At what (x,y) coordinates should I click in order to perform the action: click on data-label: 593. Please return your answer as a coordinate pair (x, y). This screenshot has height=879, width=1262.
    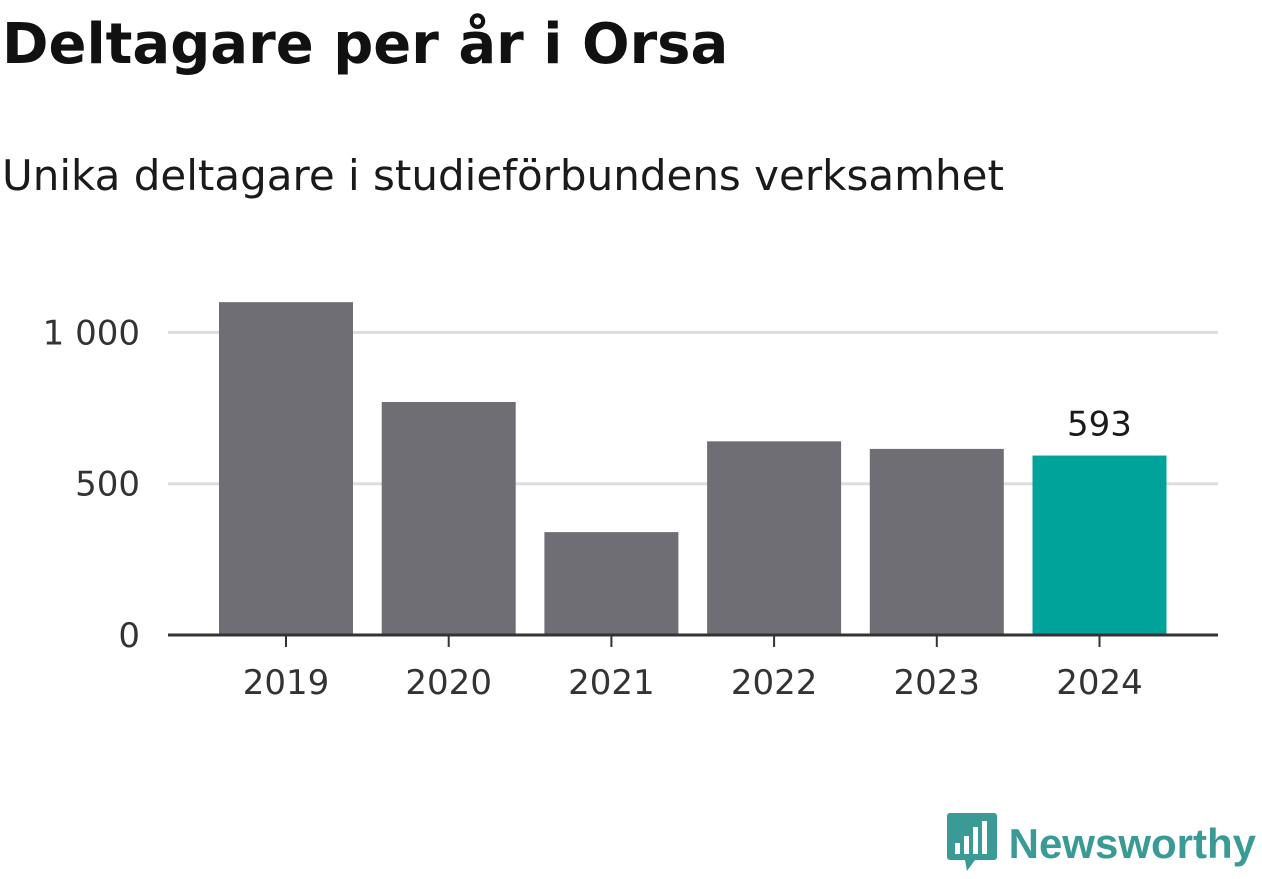
    Looking at the image, I should click on (1099, 425).